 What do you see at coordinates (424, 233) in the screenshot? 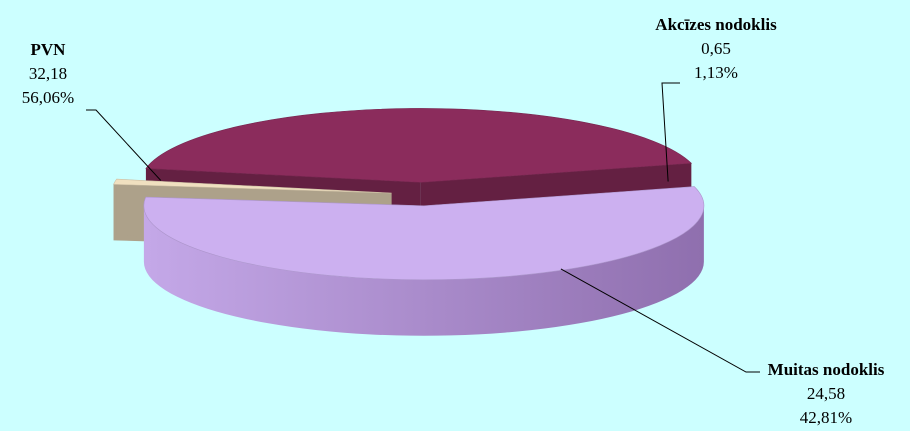
I see `slice-pvn-top` at bounding box center [424, 233].